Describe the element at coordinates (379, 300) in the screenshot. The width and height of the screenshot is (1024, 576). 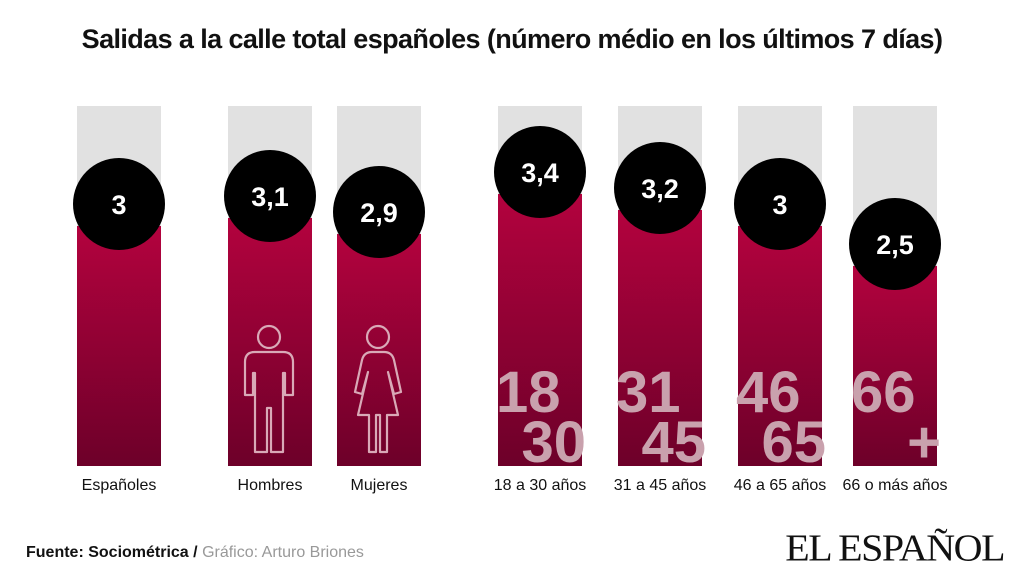
I see `bar-group: 2,9 Mujeres` at that location.